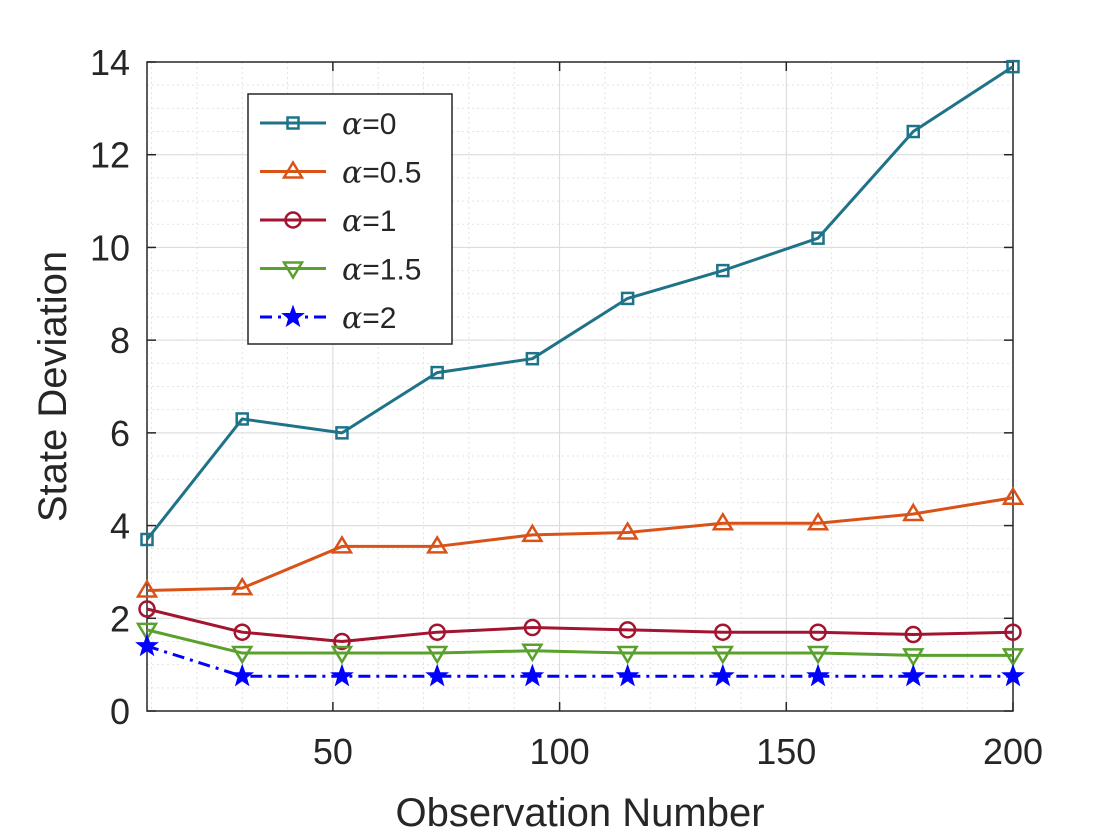 The height and width of the screenshot is (840, 1120). What do you see at coordinates (560, 751) in the screenshot?
I see `x-tick-label: 100` at bounding box center [560, 751].